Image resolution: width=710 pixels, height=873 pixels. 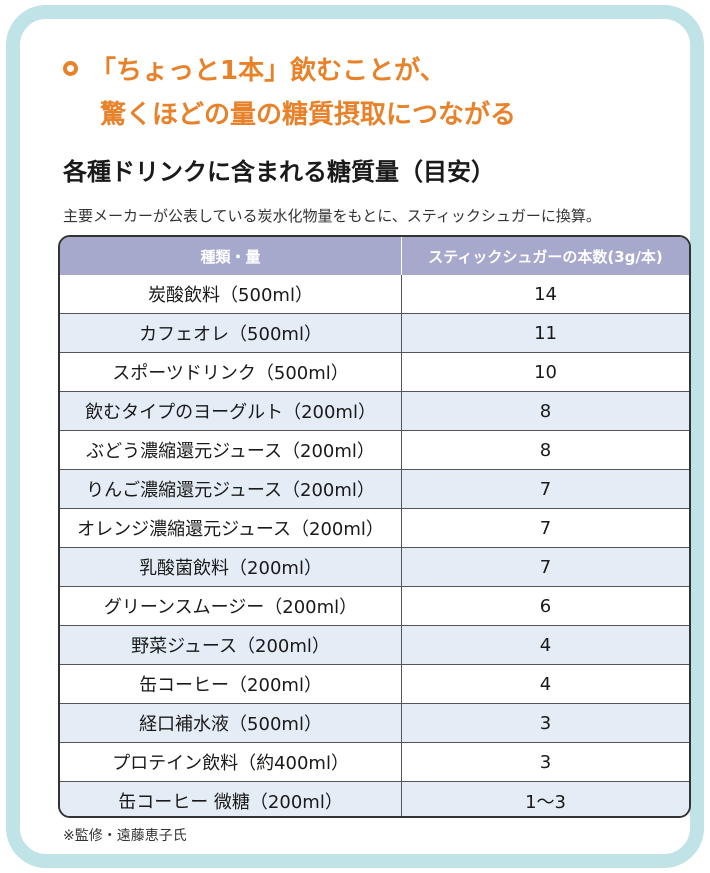 What do you see at coordinates (231, 762) in the screenshot?
I see `drink-type-cell: プロテイン飲料（約400ml）` at bounding box center [231, 762].